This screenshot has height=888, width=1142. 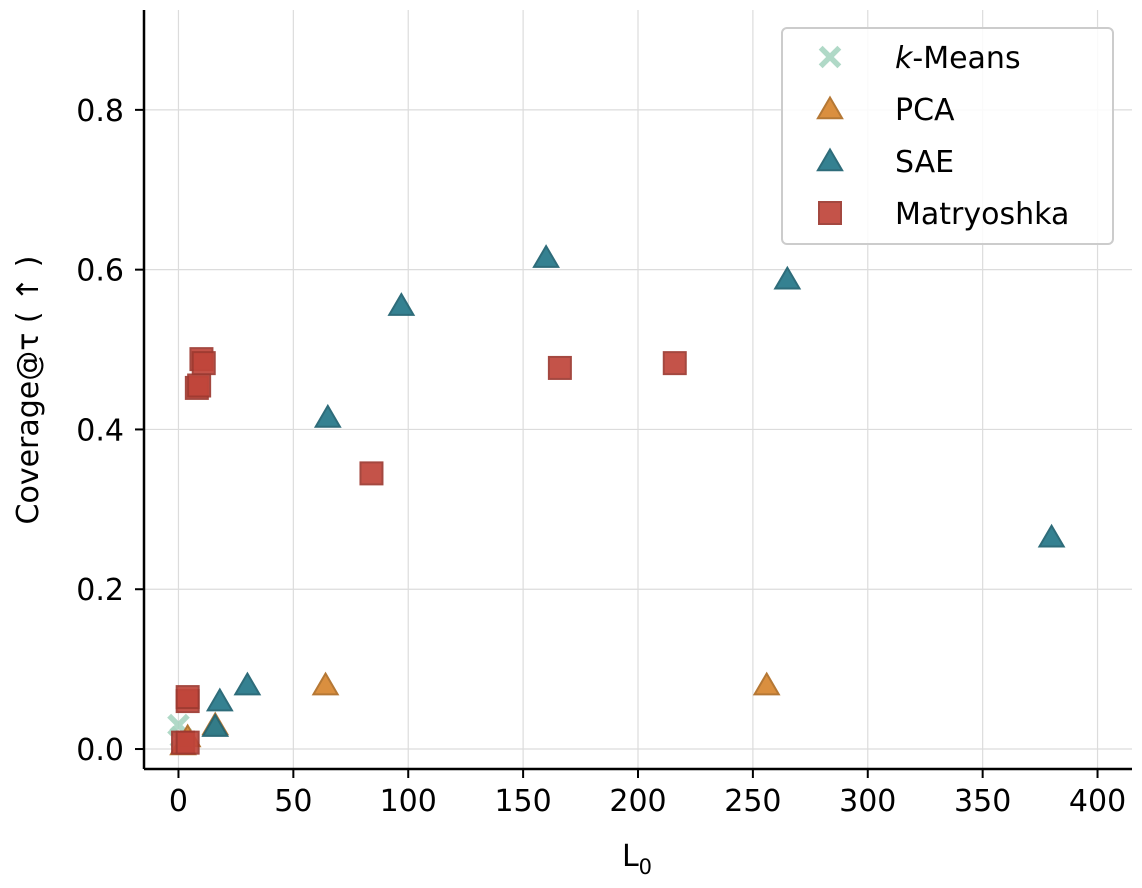 What do you see at coordinates (100, 590) in the screenshot?
I see `y-tick-label: 0.2` at bounding box center [100, 590].